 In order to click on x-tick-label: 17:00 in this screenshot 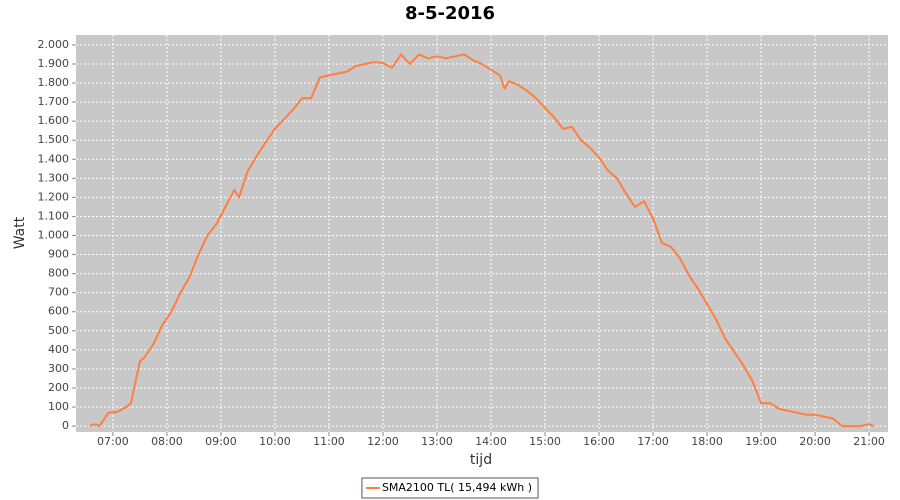, I will do `click(653, 441)`.